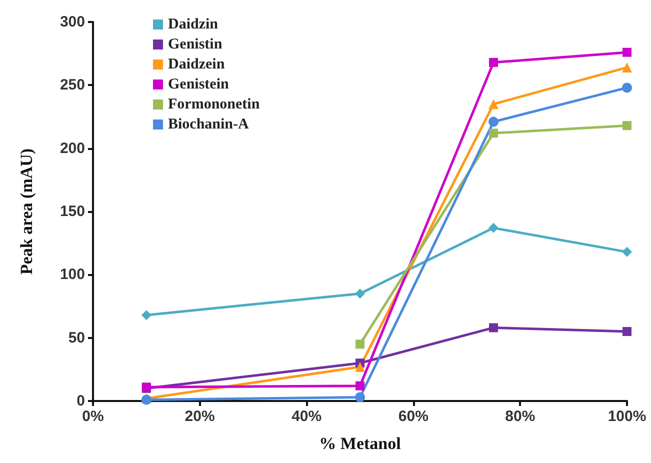  Describe the element at coordinates (307, 416) in the screenshot. I see `x-tick-label: 40%` at that location.